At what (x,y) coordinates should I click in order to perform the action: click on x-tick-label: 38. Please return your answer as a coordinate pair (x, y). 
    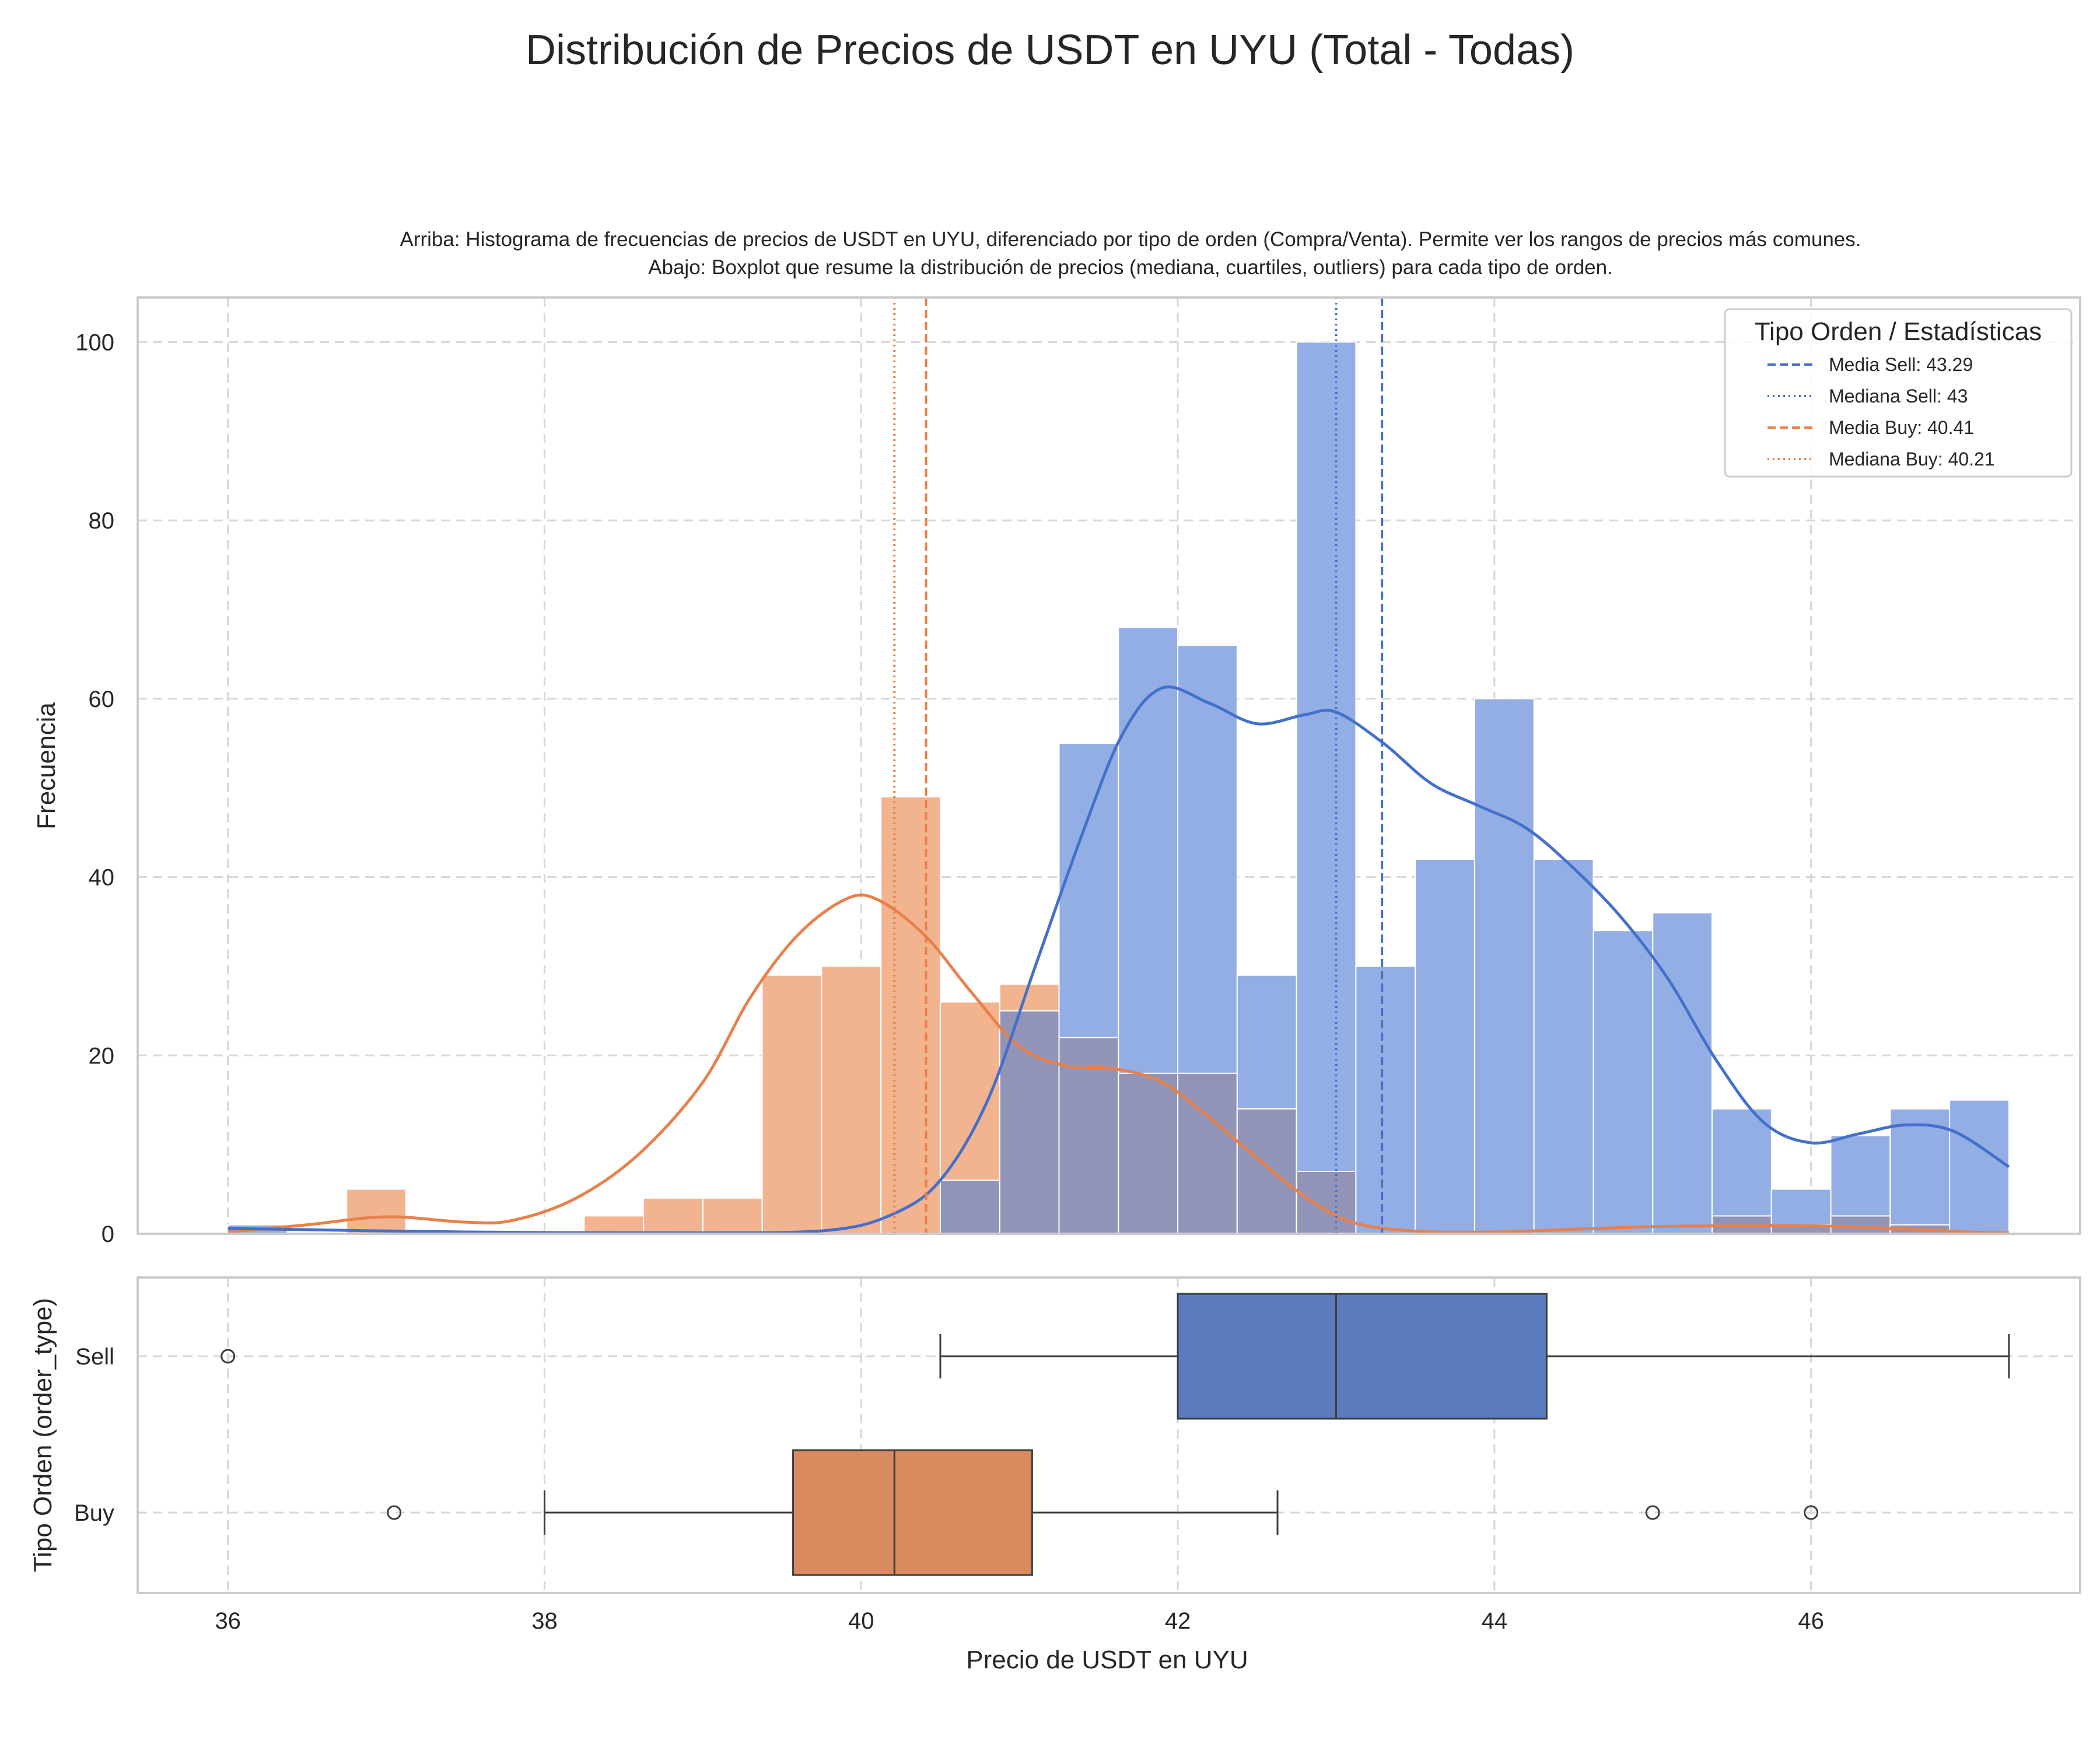
    Looking at the image, I should click on (544, 1621).